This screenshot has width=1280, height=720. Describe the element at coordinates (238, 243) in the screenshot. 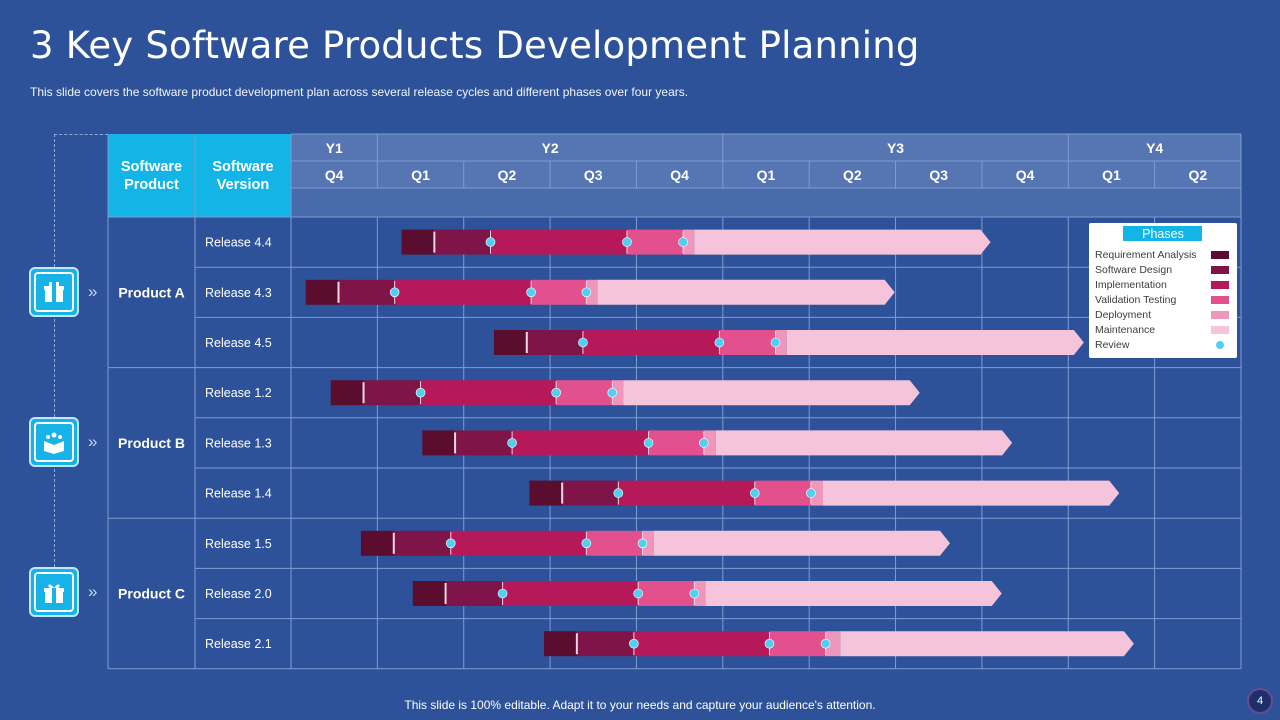

I see `release-label: Release 4.4` at that location.